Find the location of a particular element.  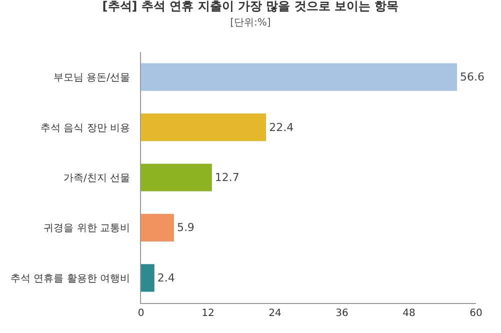

x-tick-label: 60 is located at coordinates (476, 313).